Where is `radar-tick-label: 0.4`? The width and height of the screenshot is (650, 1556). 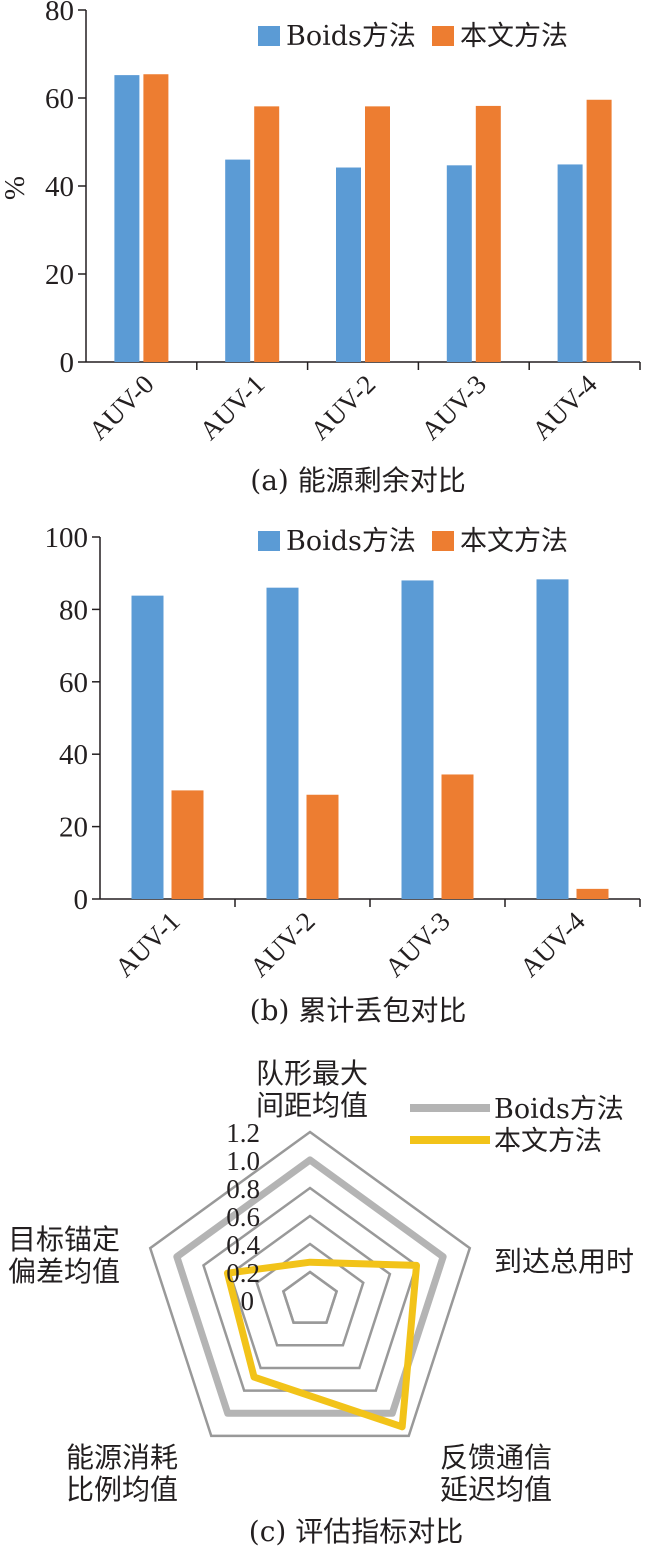
radar-tick-label: 0.4 is located at coordinates (243, 1245).